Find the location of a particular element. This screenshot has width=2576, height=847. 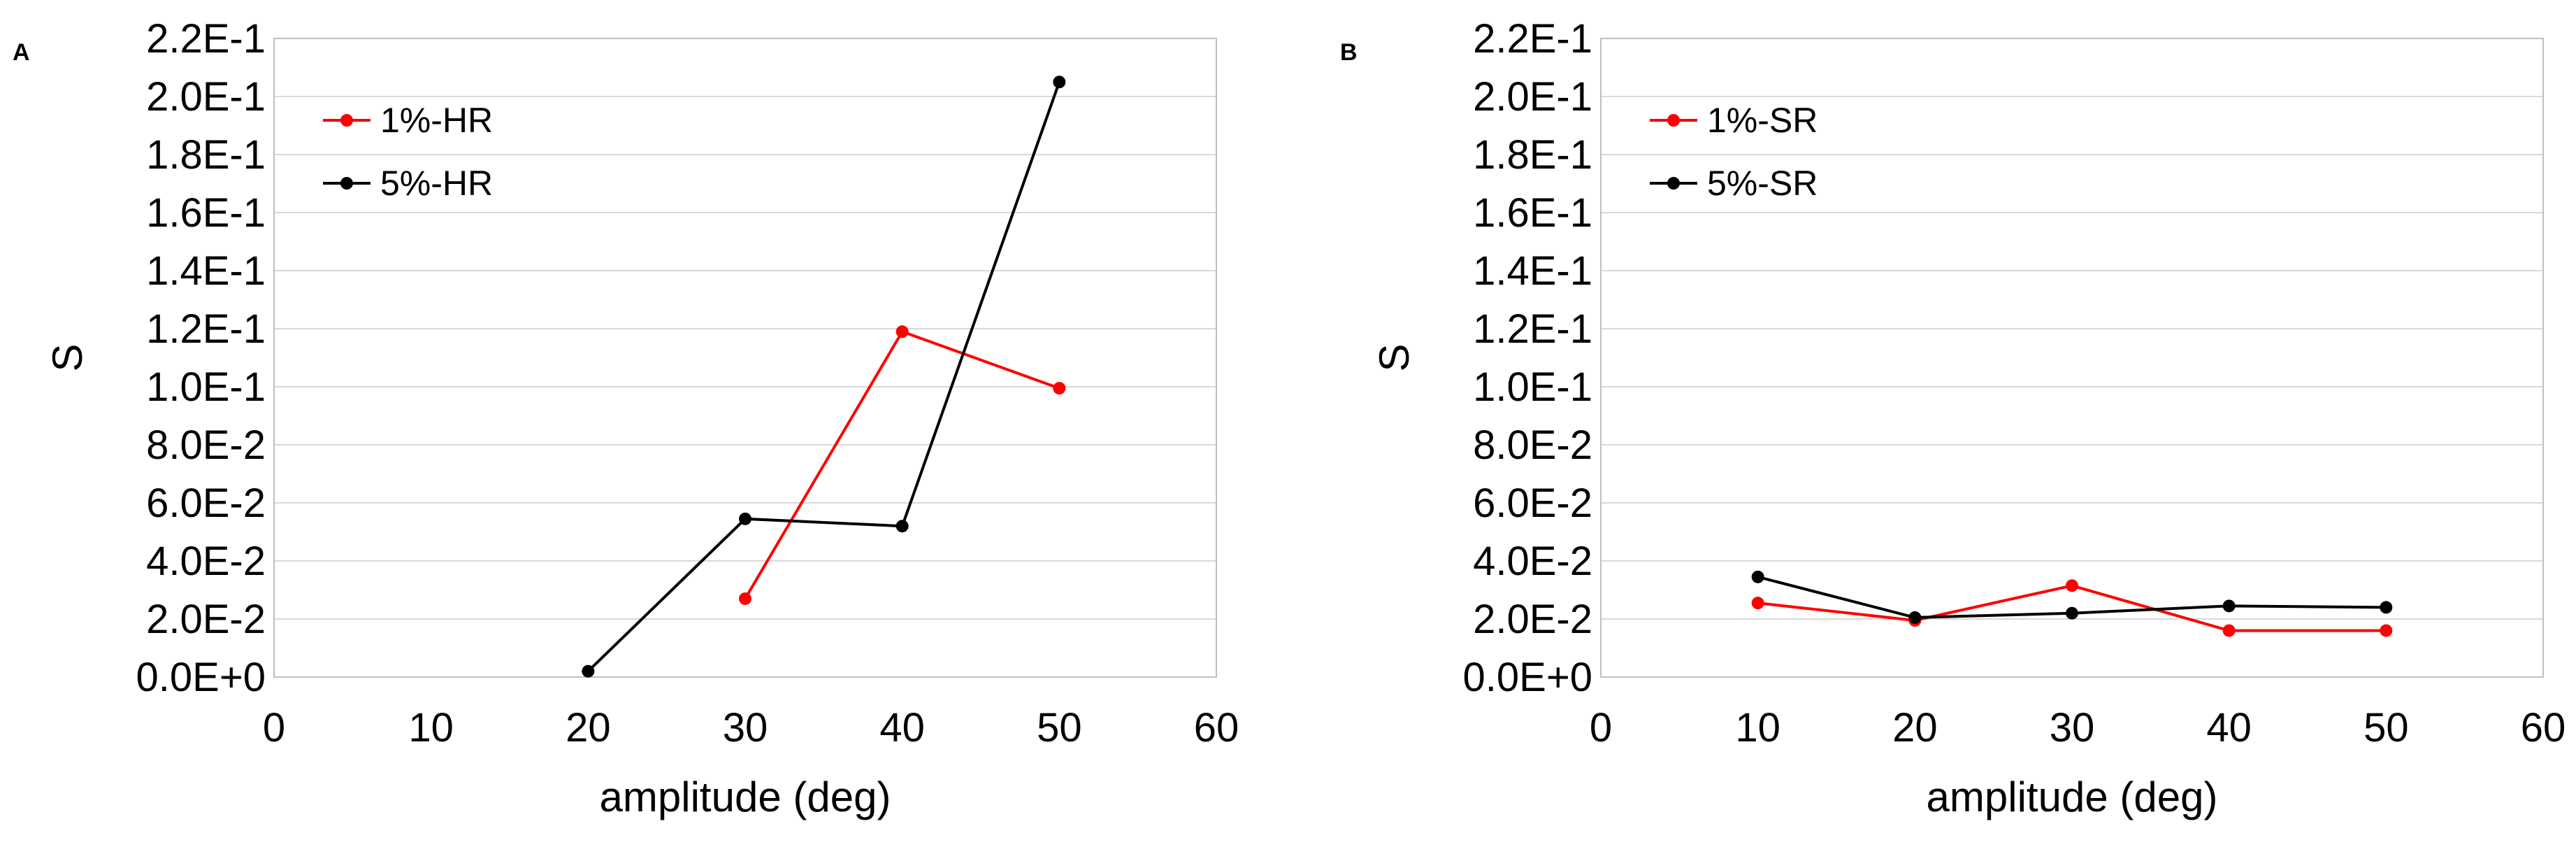

panel-label: B is located at coordinates (1349, 52).